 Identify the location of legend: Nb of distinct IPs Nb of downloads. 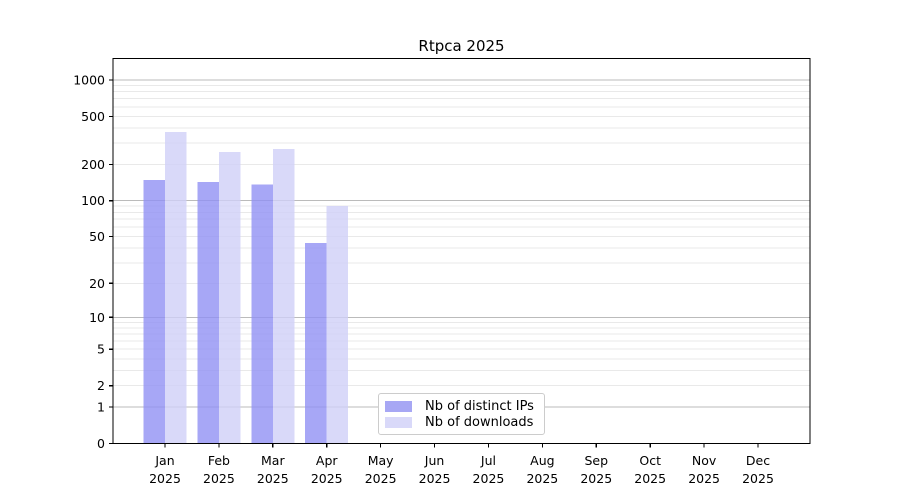
(461, 414).